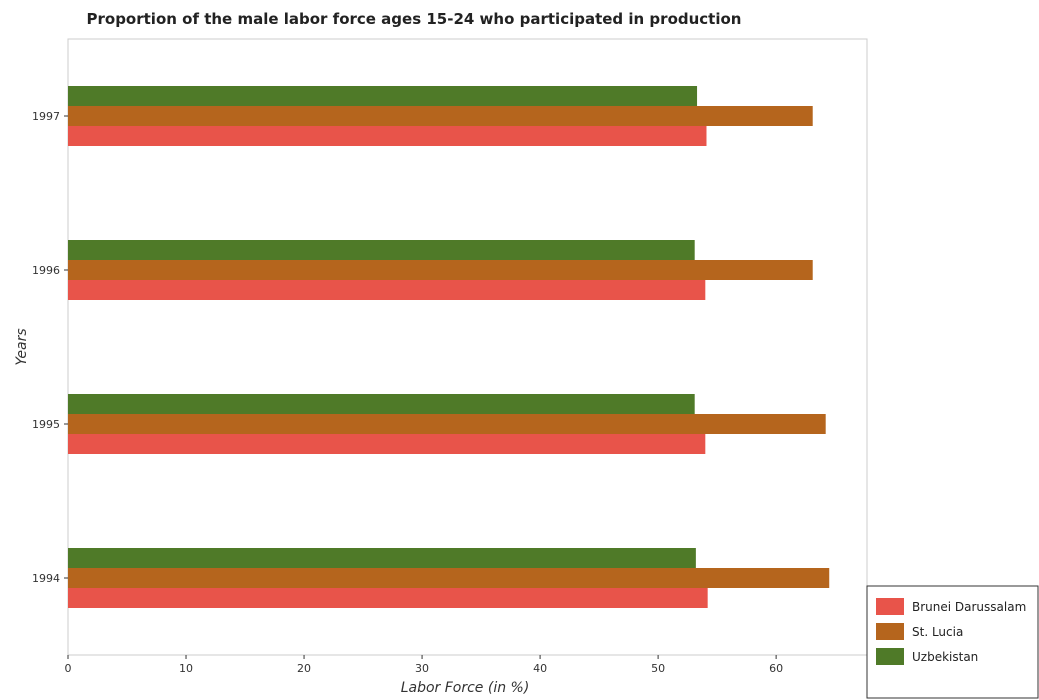 The height and width of the screenshot is (700, 1039). I want to click on x-axis-label: Labor Force (in %), so click(465, 688).